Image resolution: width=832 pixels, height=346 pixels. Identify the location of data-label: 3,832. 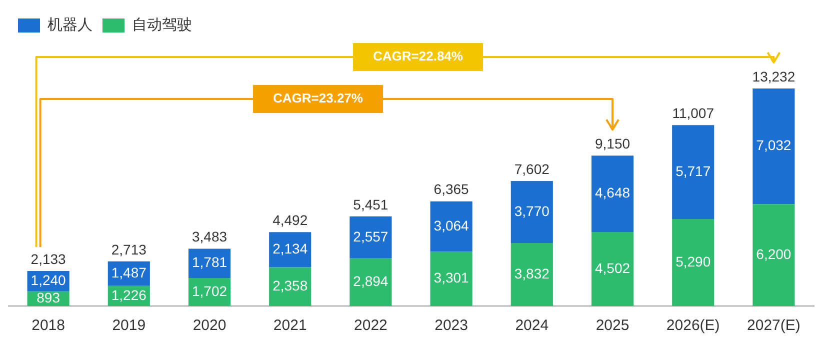
(532, 273).